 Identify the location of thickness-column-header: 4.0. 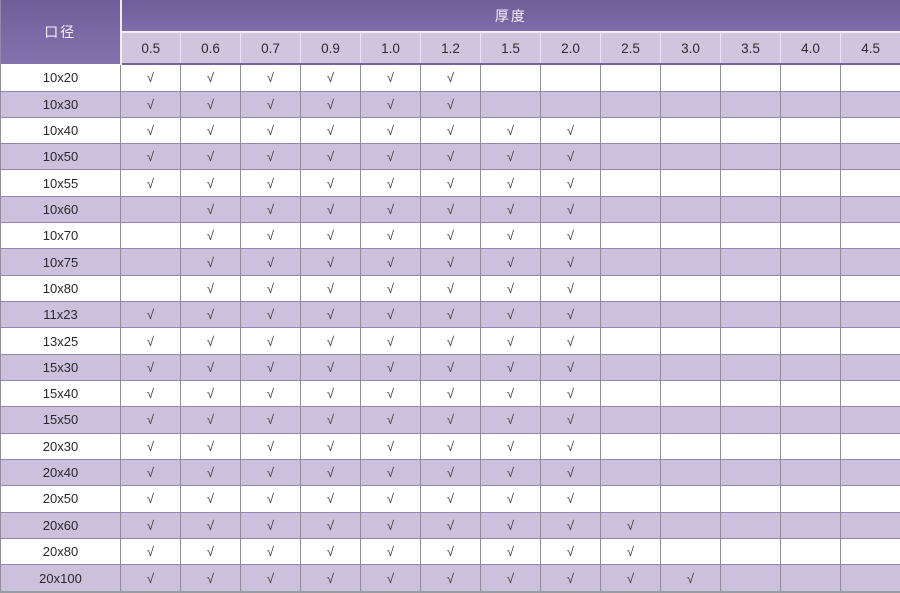
(810, 48).